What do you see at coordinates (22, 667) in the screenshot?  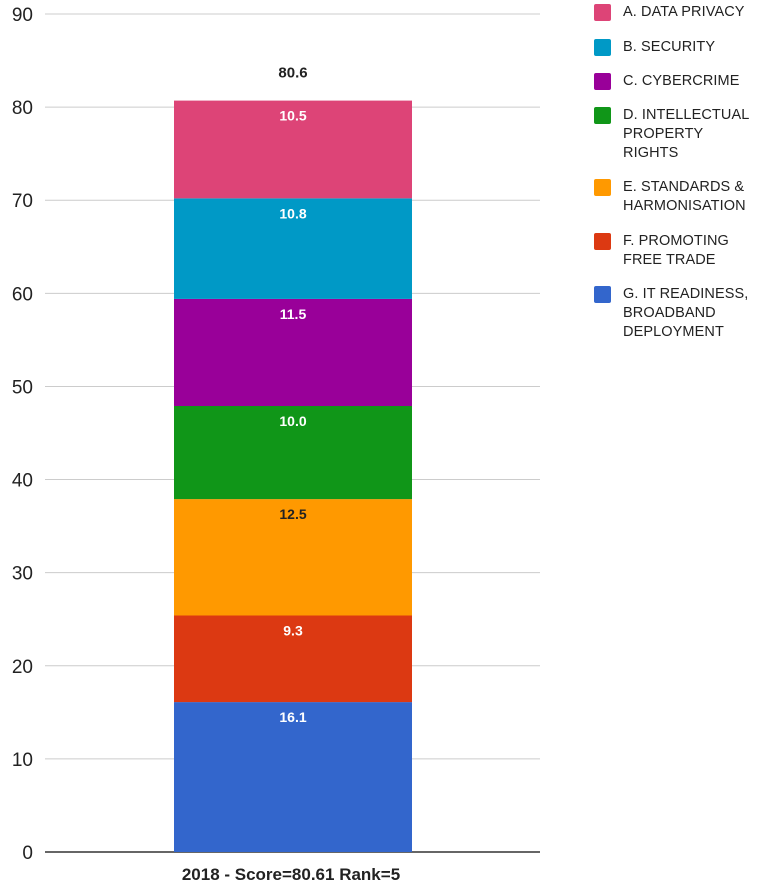 I see `y-tick-label: 20` at bounding box center [22, 667].